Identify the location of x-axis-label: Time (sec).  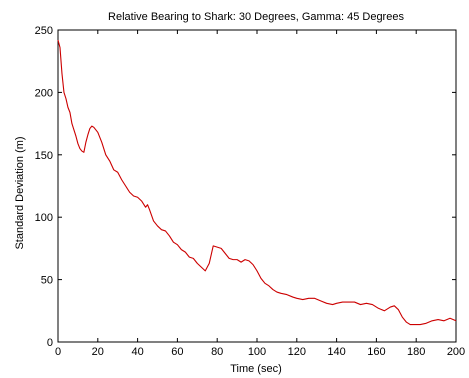
(256, 369).